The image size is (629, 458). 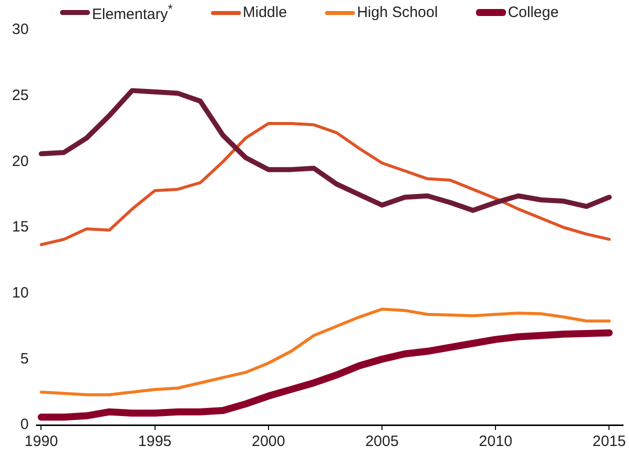 What do you see at coordinates (20, 29) in the screenshot?
I see `y-tick-label: 30` at bounding box center [20, 29].